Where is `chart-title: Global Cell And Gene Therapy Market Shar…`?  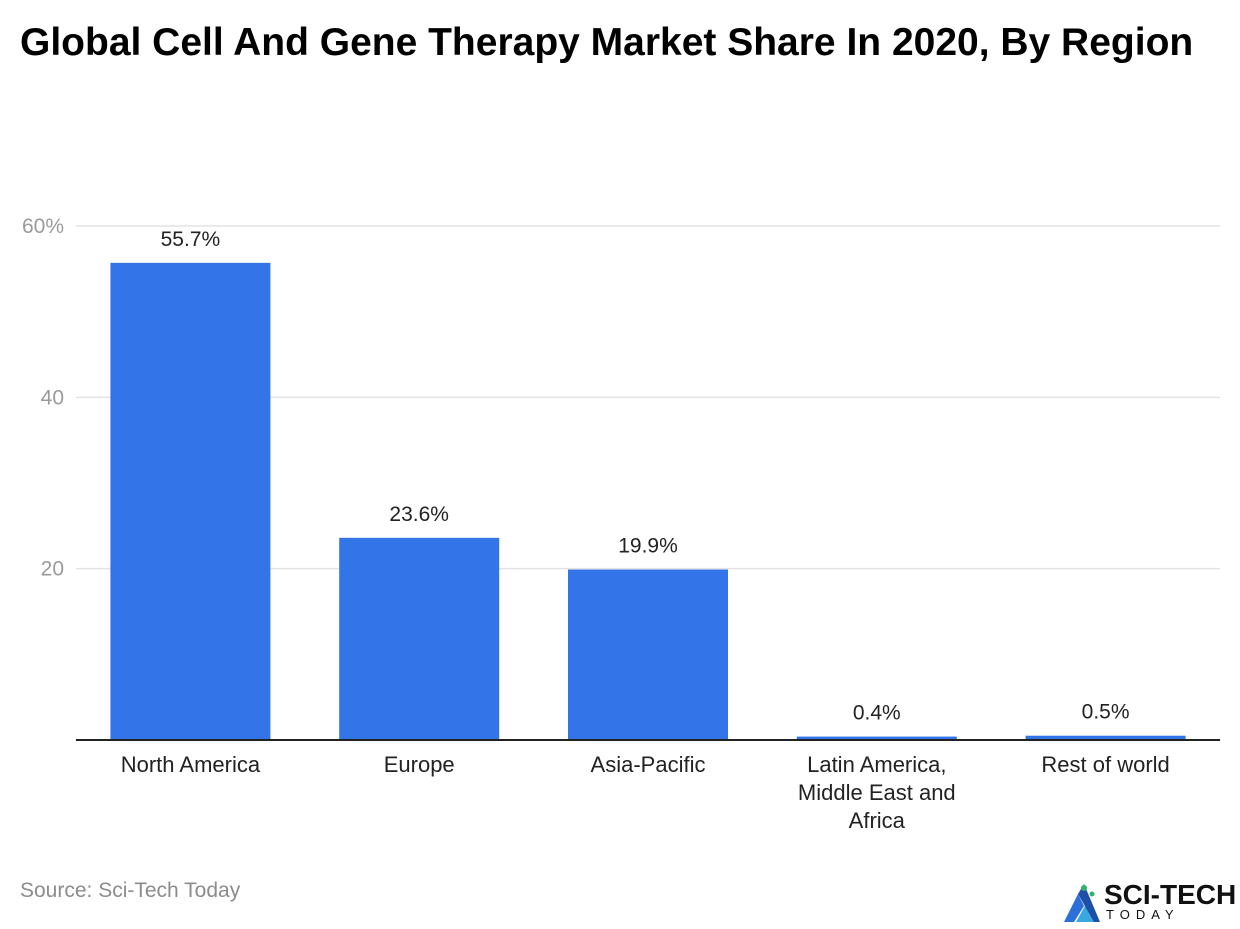 chart-title: Global Cell And Gene Therapy Market Shar… is located at coordinates (607, 42).